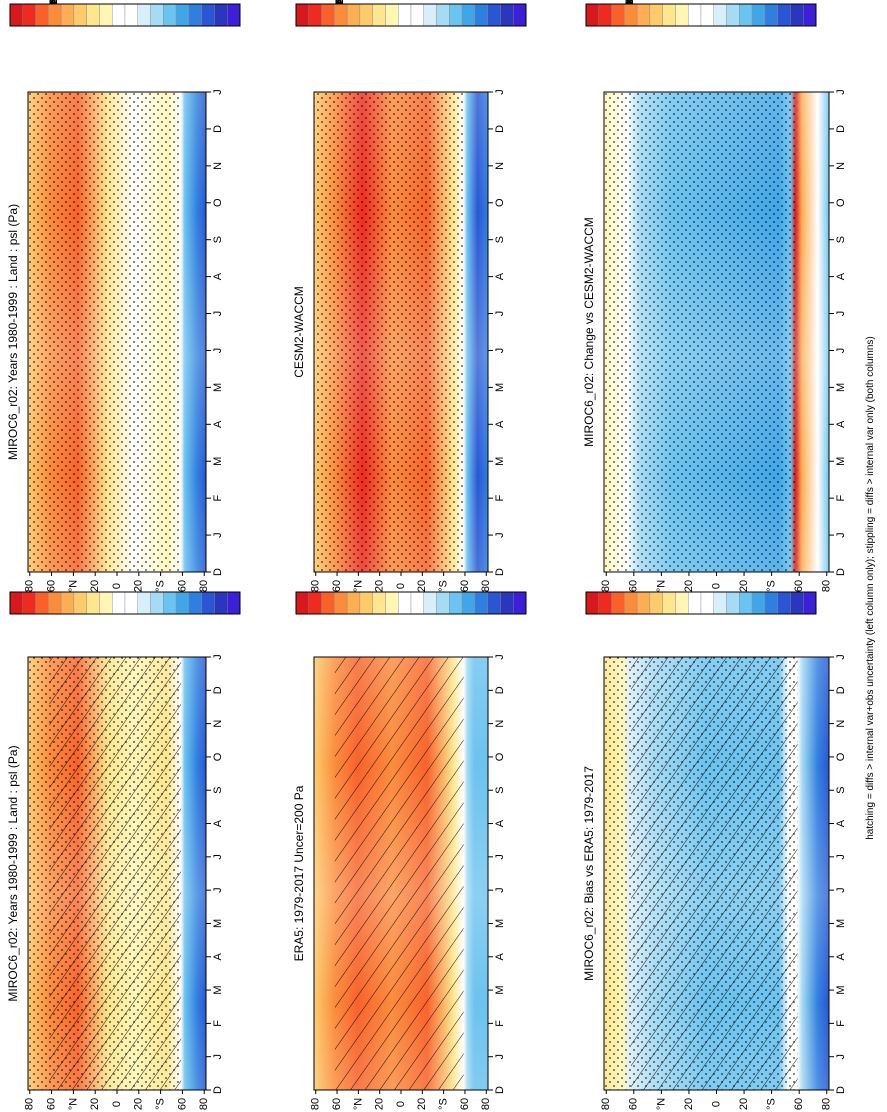  I want to click on heatmap-panel-2: D J F M A M J J A S O N D J 80 60 °N 20 0 20 °S 60 80, so click(408, 882).